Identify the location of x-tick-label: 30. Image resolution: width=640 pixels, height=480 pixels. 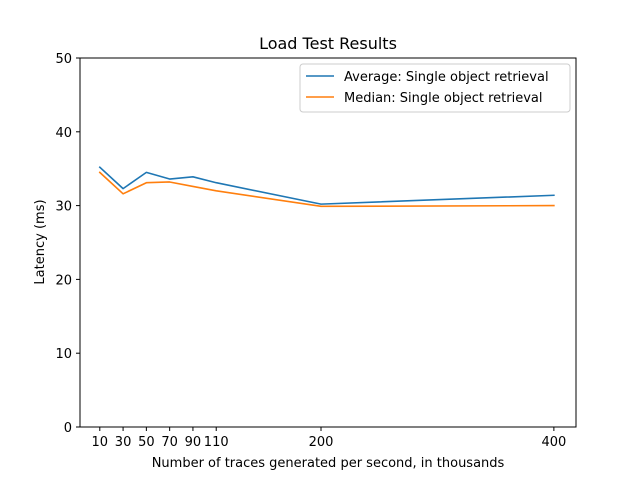
(123, 442).